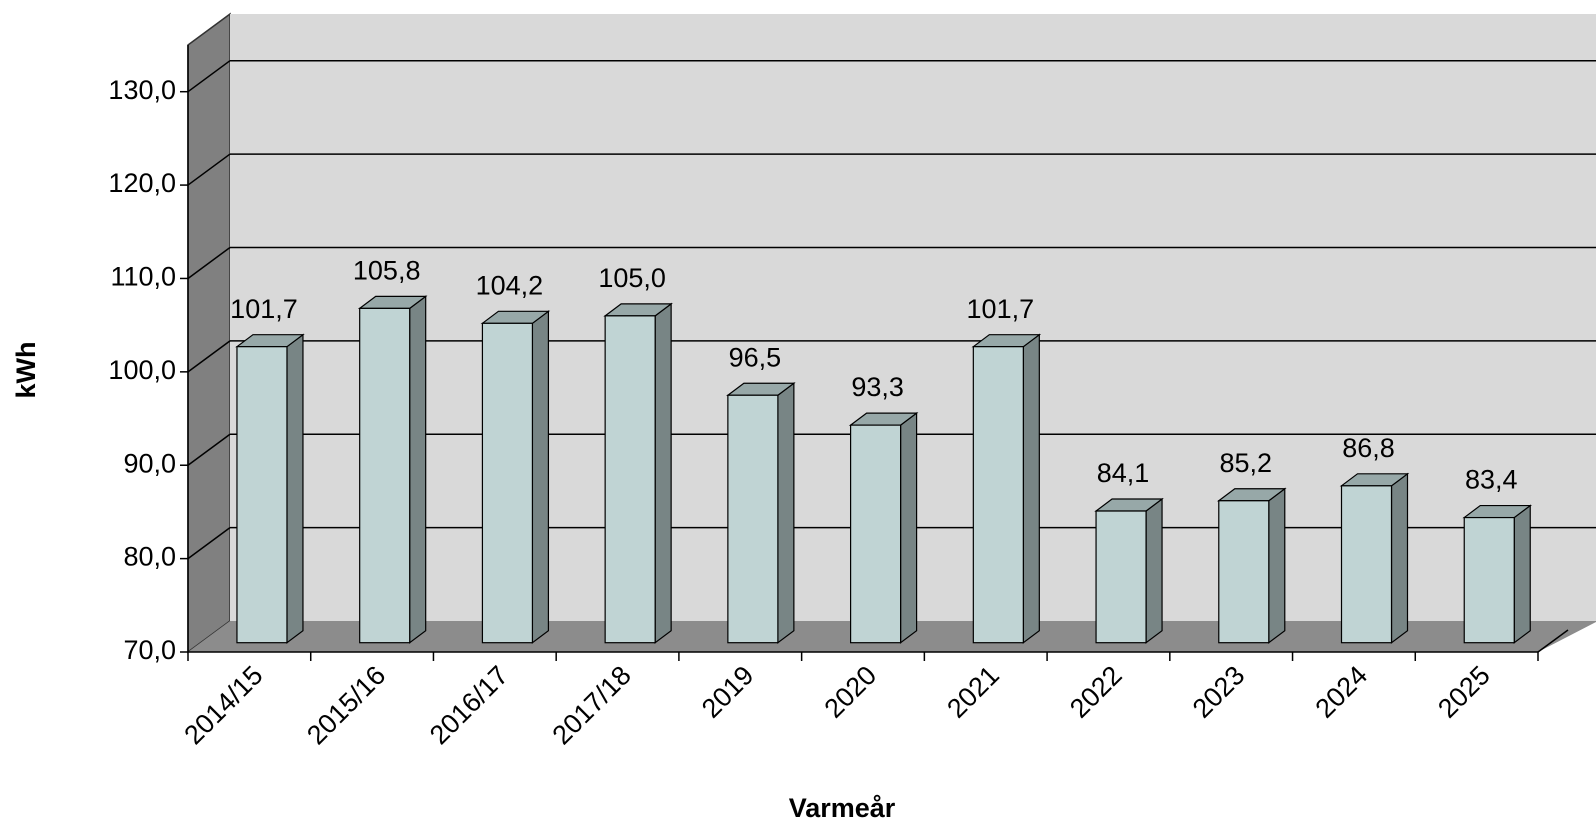  I want to click on data-label: 85,2, so click(1246, 463).